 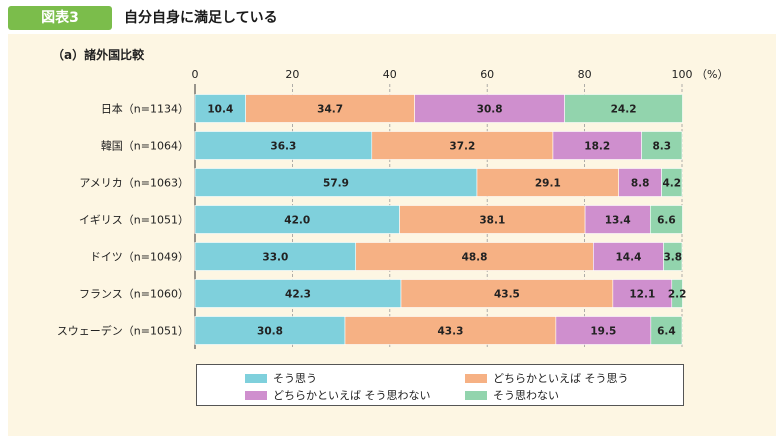 What do you see at coordinates (352, 395) in the screenshot?
I see `legend-label-somewhat-disagree: どちらかといえば そう思わない` at bounding box center [352, 395].